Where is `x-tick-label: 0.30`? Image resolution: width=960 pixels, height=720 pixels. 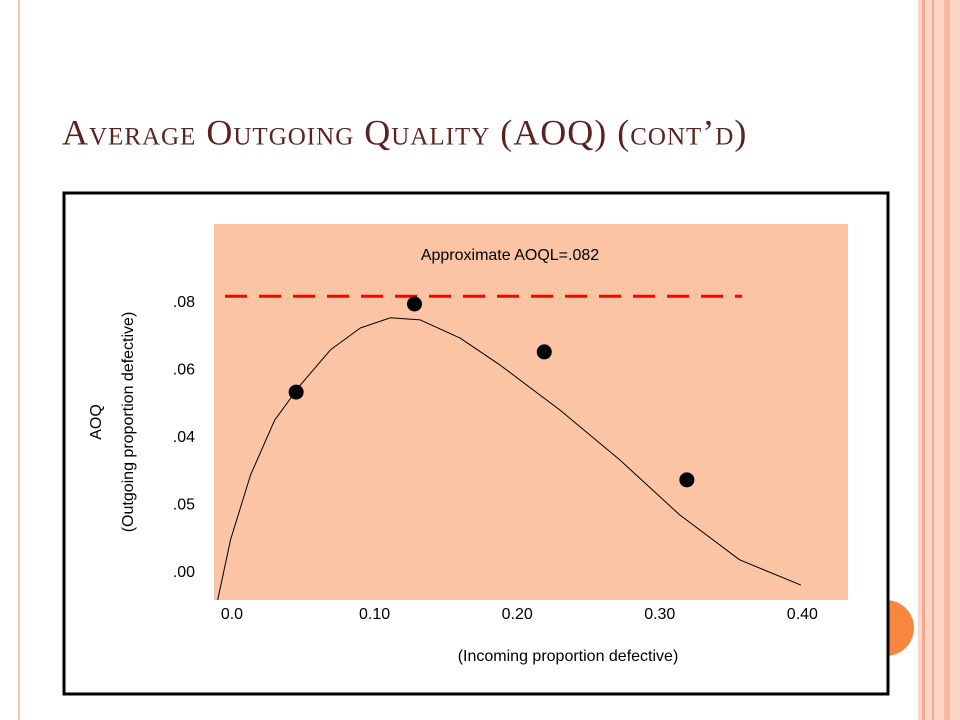
x-tick-label: 0.30 is located at coordinates (659, 614).